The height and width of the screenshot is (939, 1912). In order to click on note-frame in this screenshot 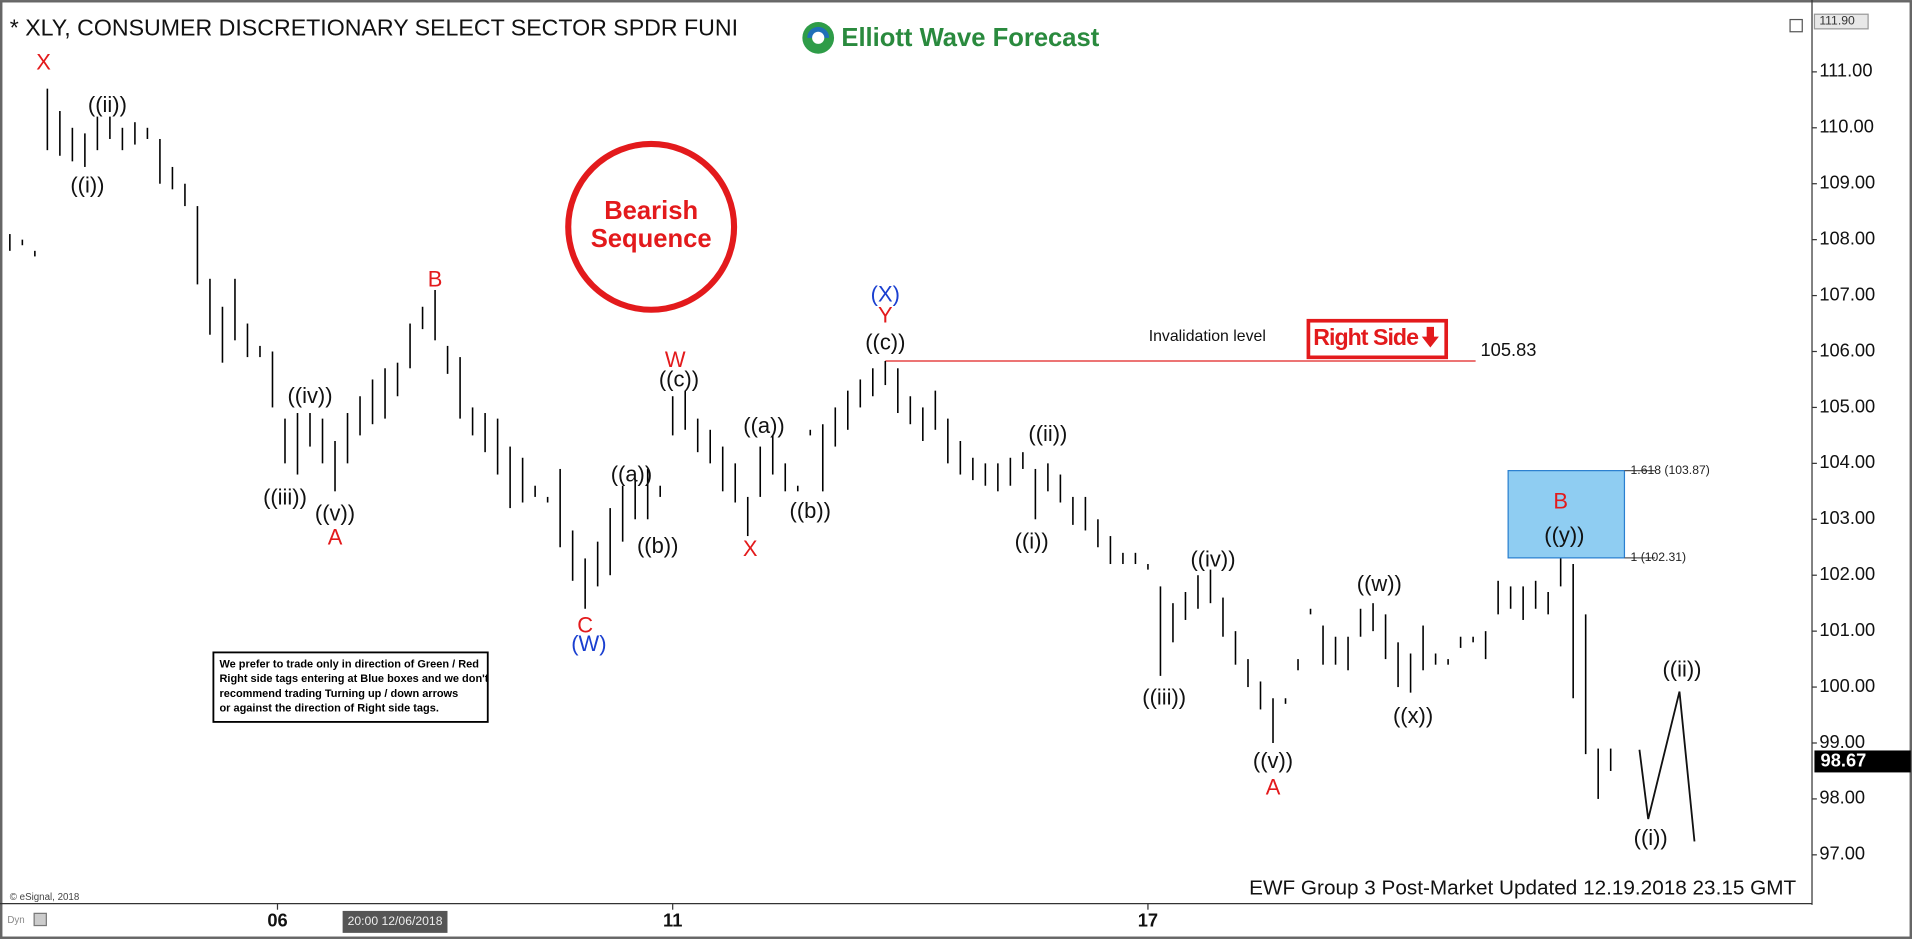, I will do `click(350, 687)`.